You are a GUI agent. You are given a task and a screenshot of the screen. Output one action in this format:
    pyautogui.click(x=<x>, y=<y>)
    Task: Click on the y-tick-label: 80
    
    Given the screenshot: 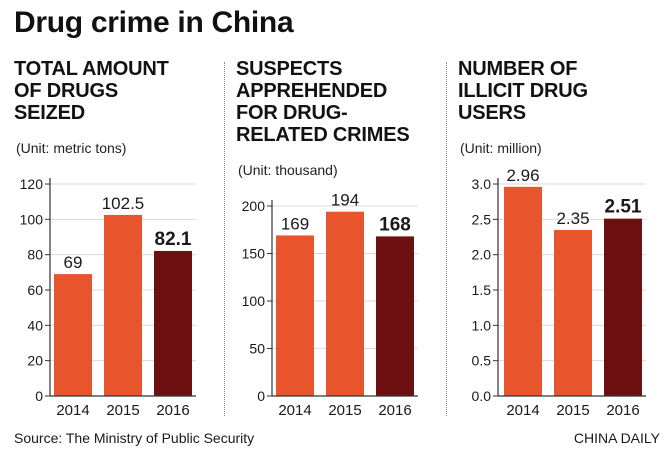 What is the action you would take?
    pyautogui.click(x=35, y=255)
    